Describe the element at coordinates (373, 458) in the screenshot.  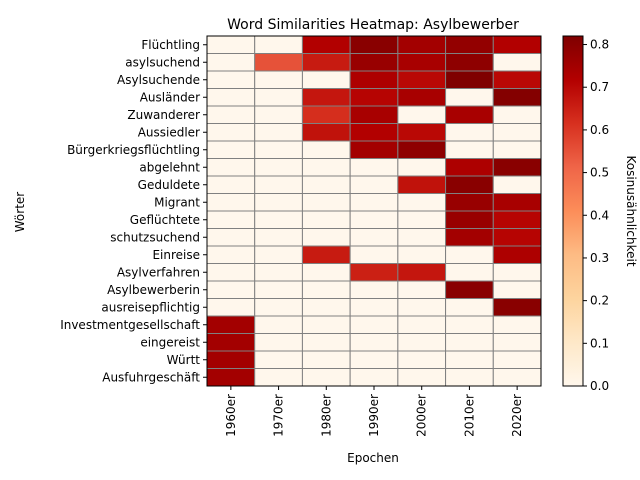
I see `x-axis-title: Epochen` at that location.